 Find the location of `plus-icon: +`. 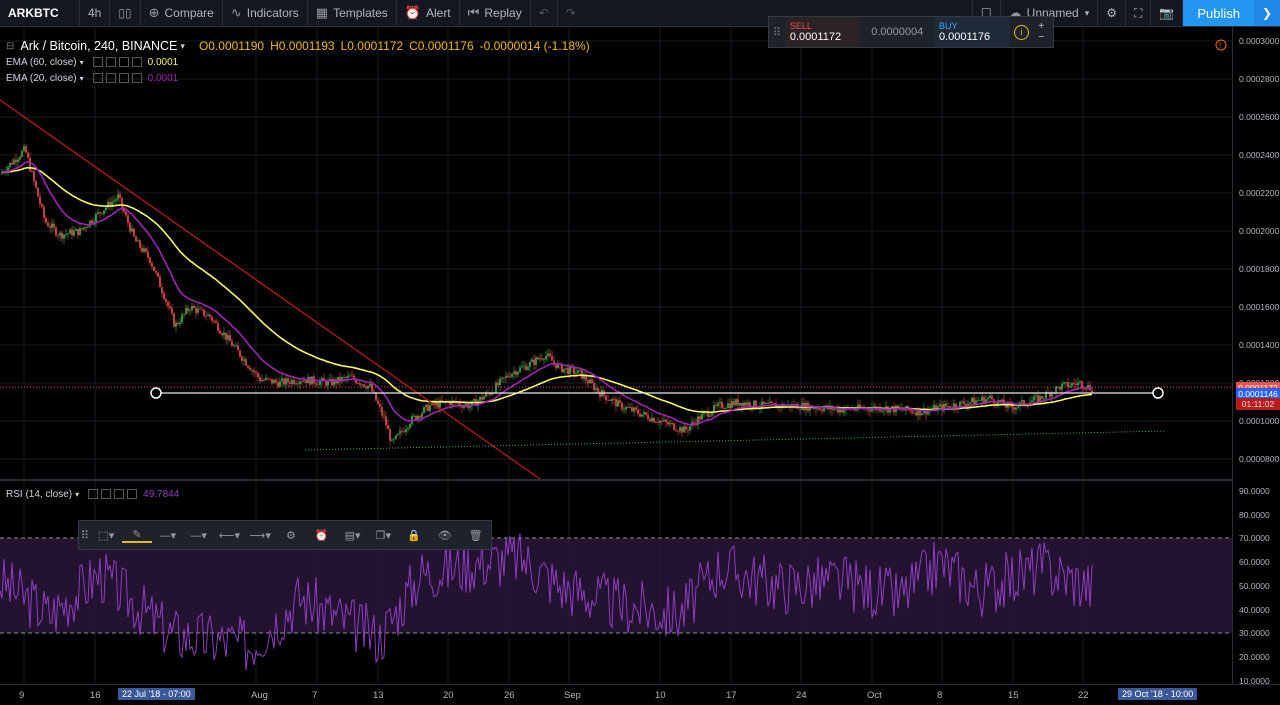

plus-icon: + is located at coordinates (1041, 26).